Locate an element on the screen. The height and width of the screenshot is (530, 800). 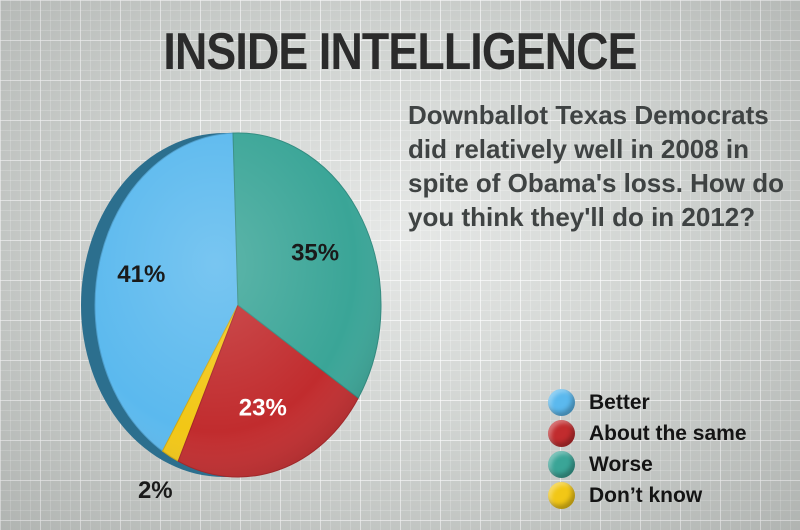
pie-label-about-the-same: 23% is located at coordinates (263, 407).